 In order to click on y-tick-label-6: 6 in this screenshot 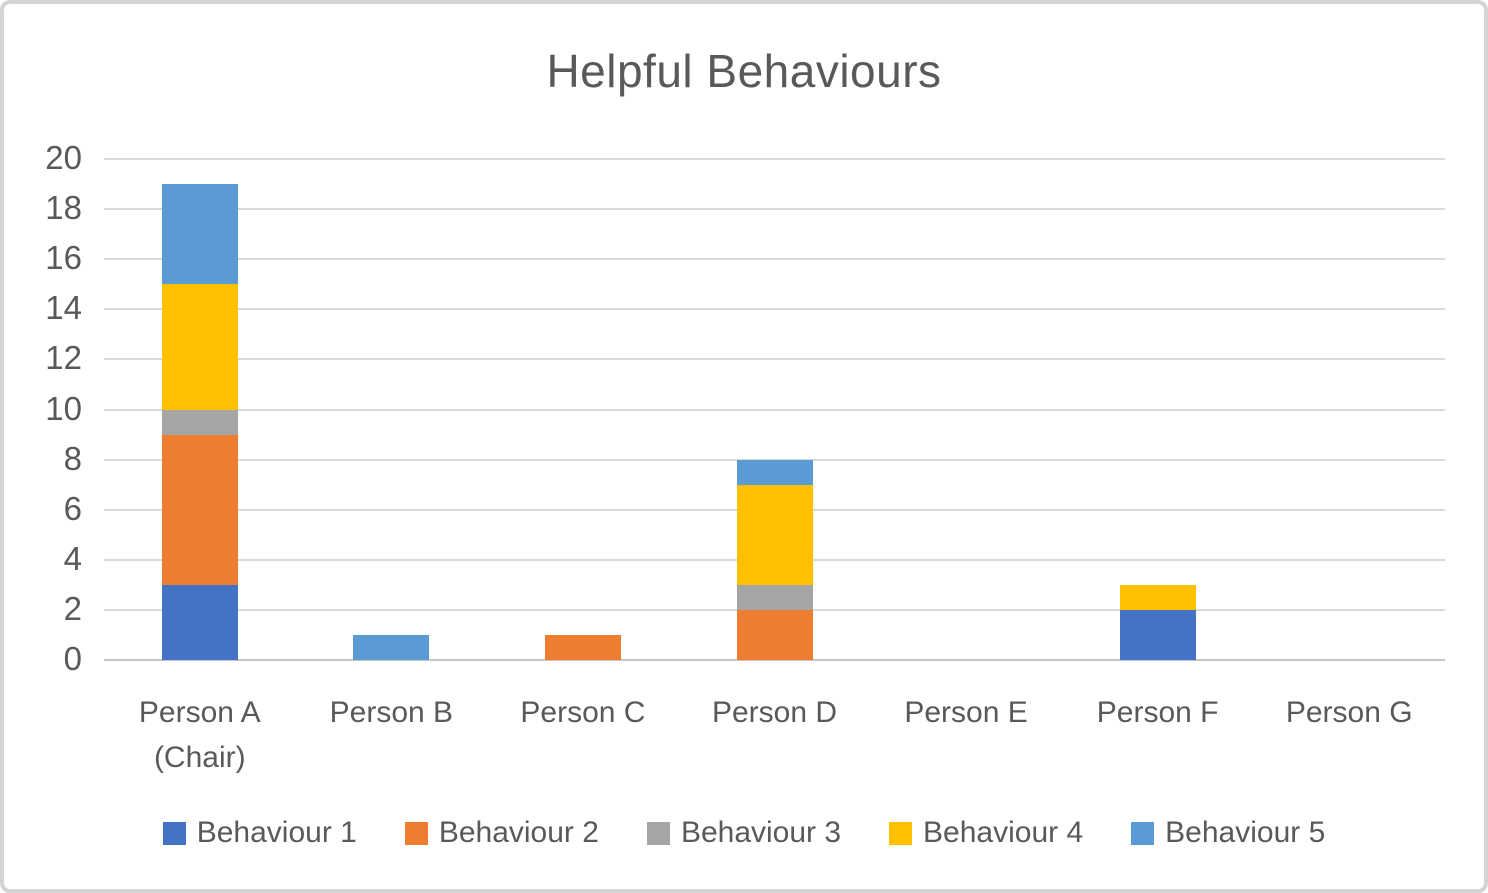, I will do `click(72, 508)`.